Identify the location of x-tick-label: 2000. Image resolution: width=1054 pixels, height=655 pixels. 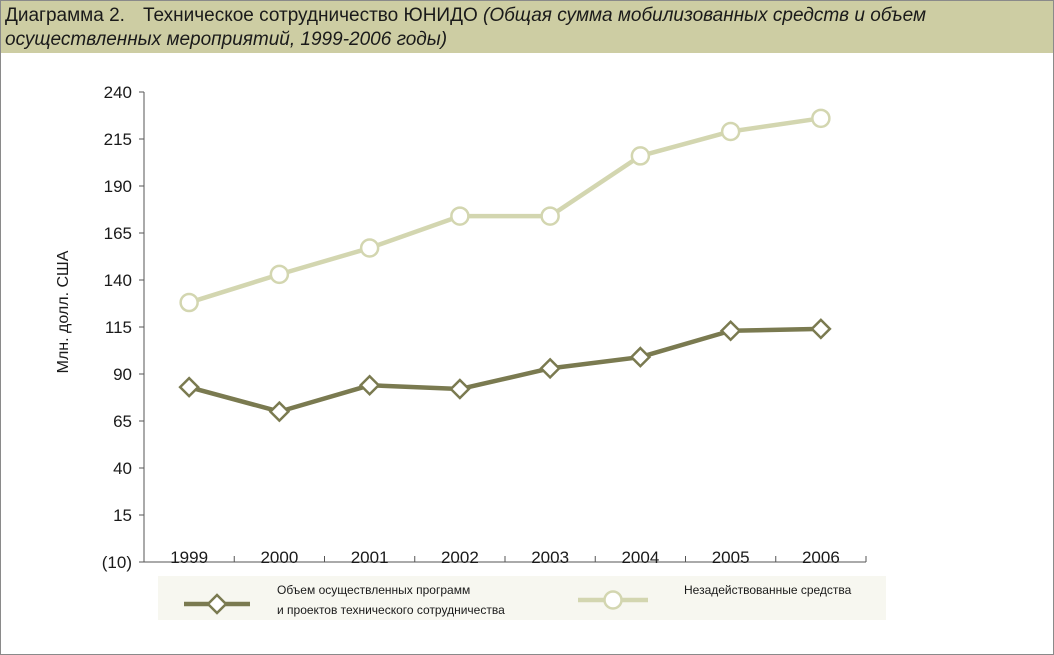
(279, 557).